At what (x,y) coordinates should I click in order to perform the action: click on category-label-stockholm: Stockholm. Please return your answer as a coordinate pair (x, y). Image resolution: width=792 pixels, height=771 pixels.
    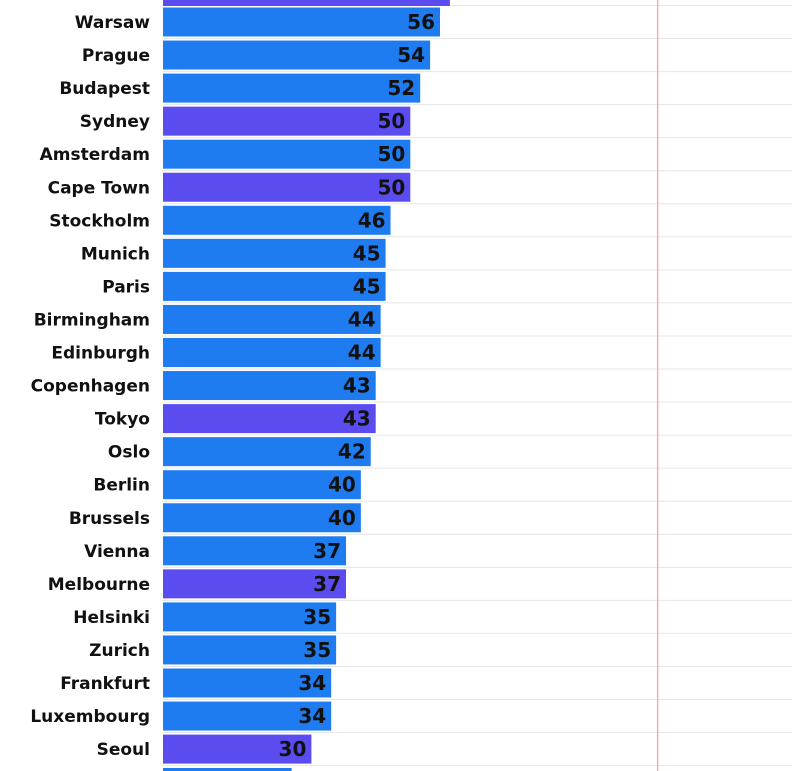
    Looking at the image, I should click on (99, 221).